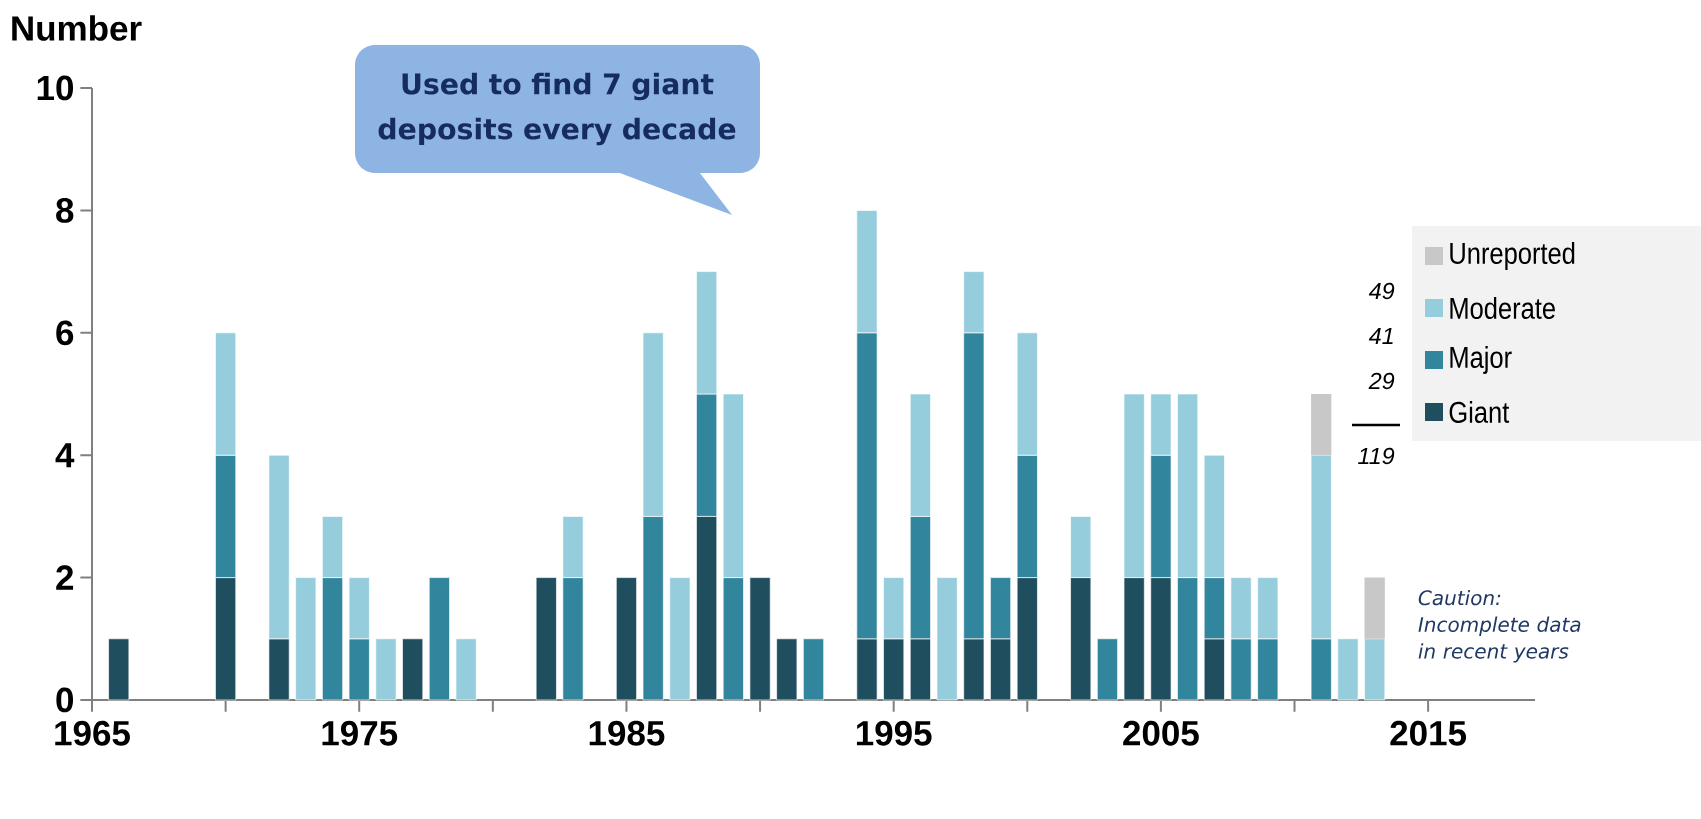 The width and height of the screenshot is (1701, 819). What do you see at coordinates (55, 88) in the screenshot?
I see `y-tick-label: 10` at bounding box center [55, 88].